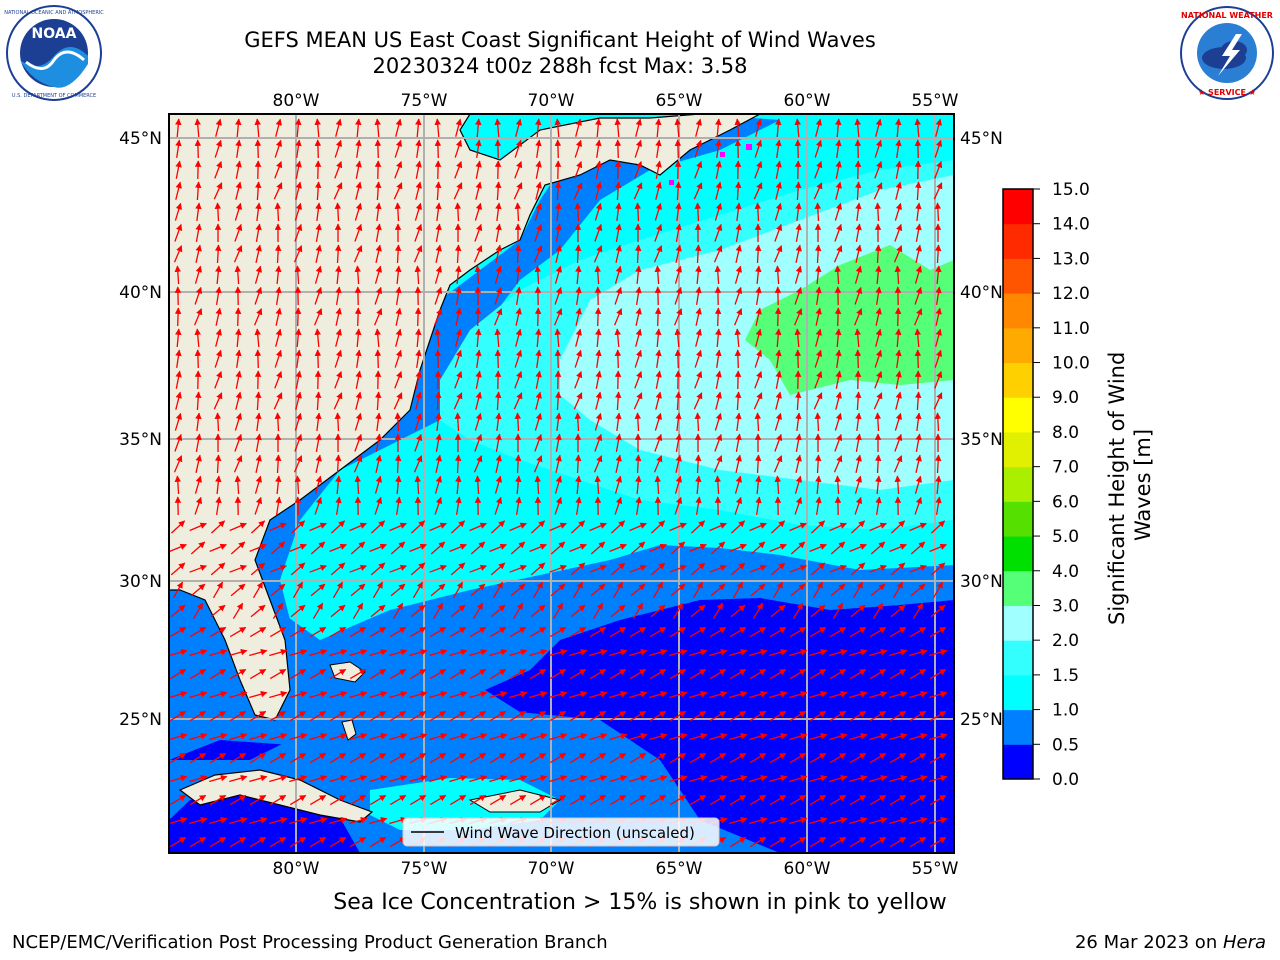 This screenshot has width=1280, height=960. Describe the element at coordinates (560, 66) in the screenshot. I see `chart-subtitle: 20230324 t00z 288h fcst Max: 3.58` at that location.